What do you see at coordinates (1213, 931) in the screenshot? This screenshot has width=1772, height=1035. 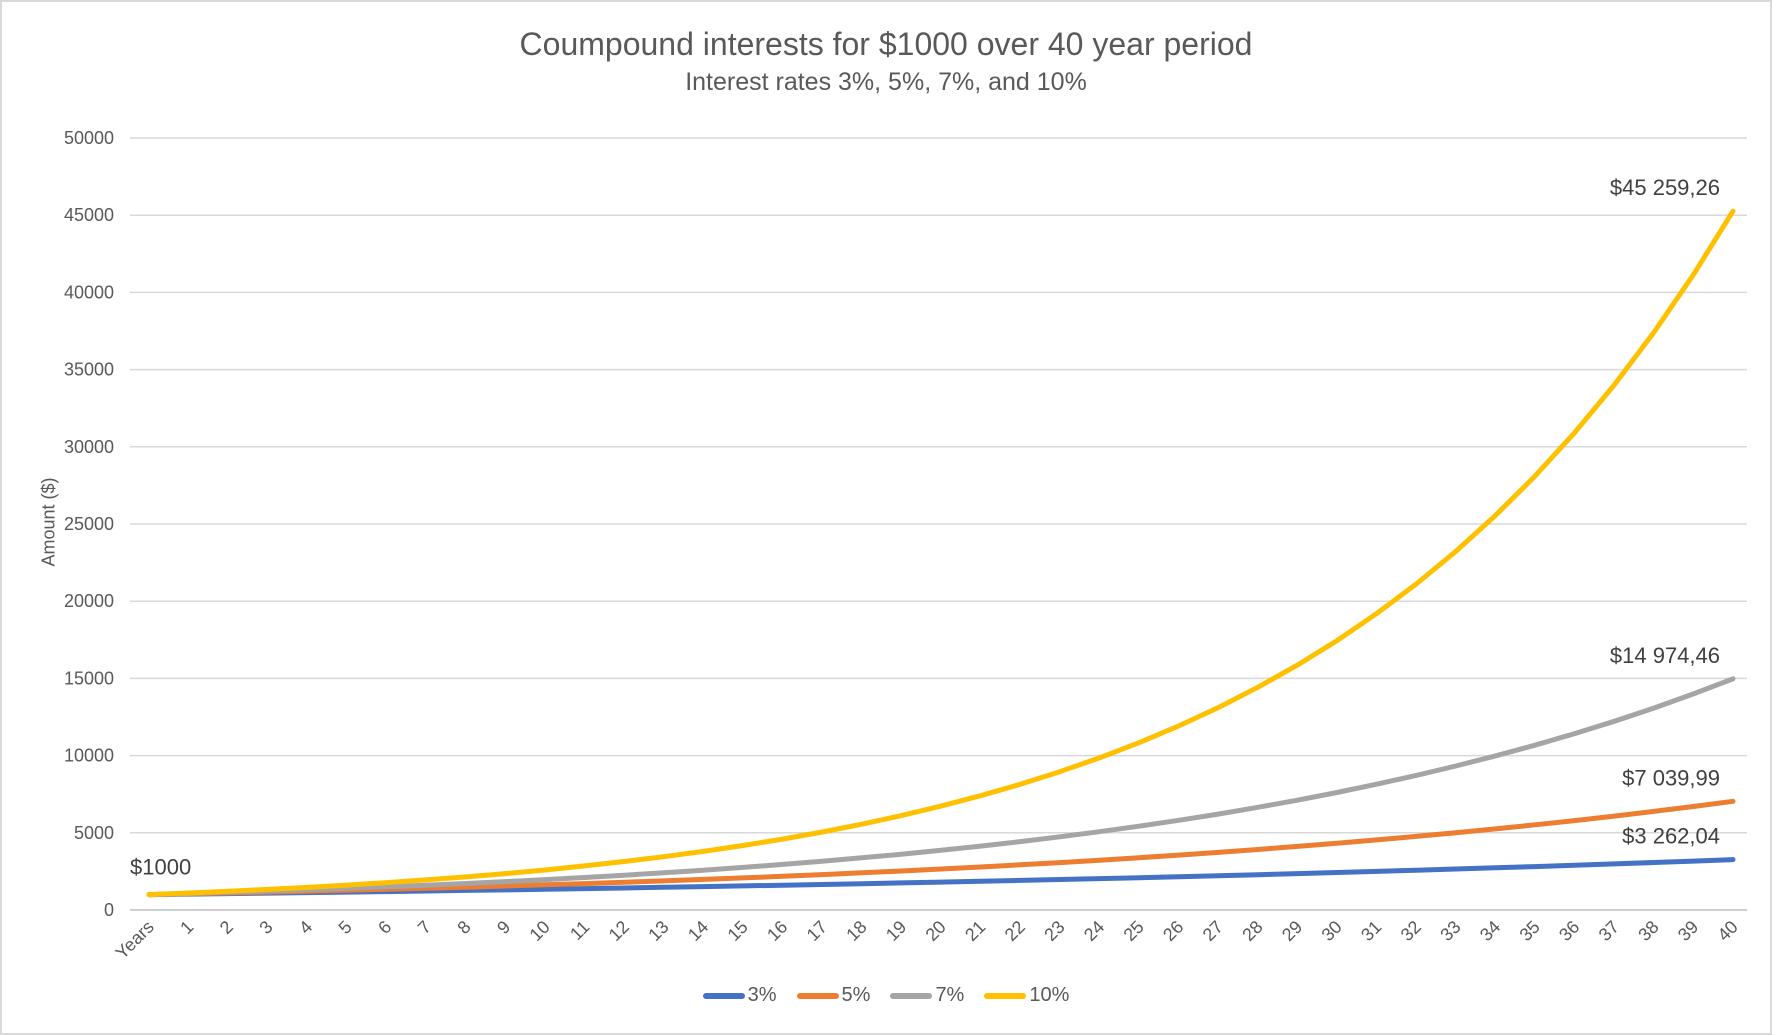 I see `x-tick-label: 27` at bounding box center [1213, 931].